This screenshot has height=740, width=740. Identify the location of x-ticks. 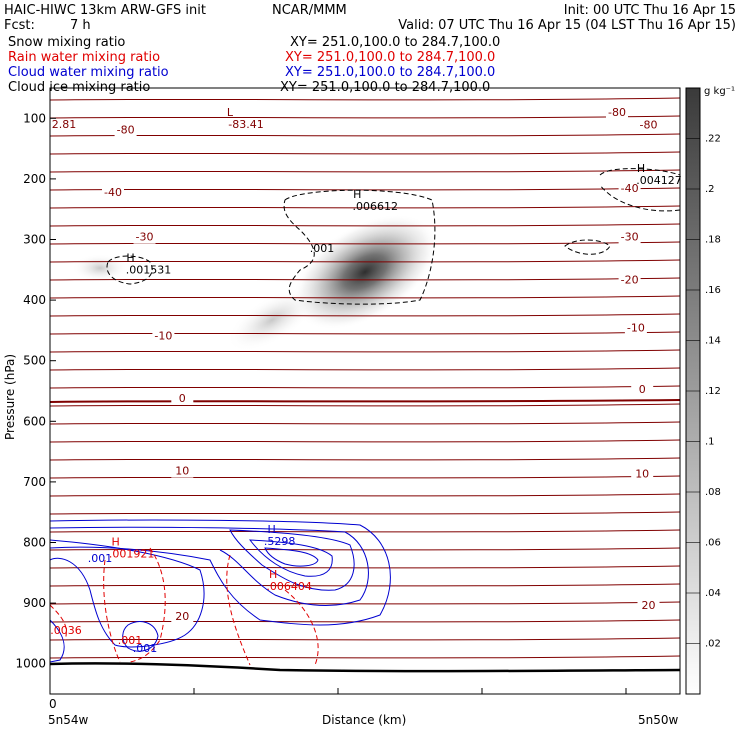
(338, 691).